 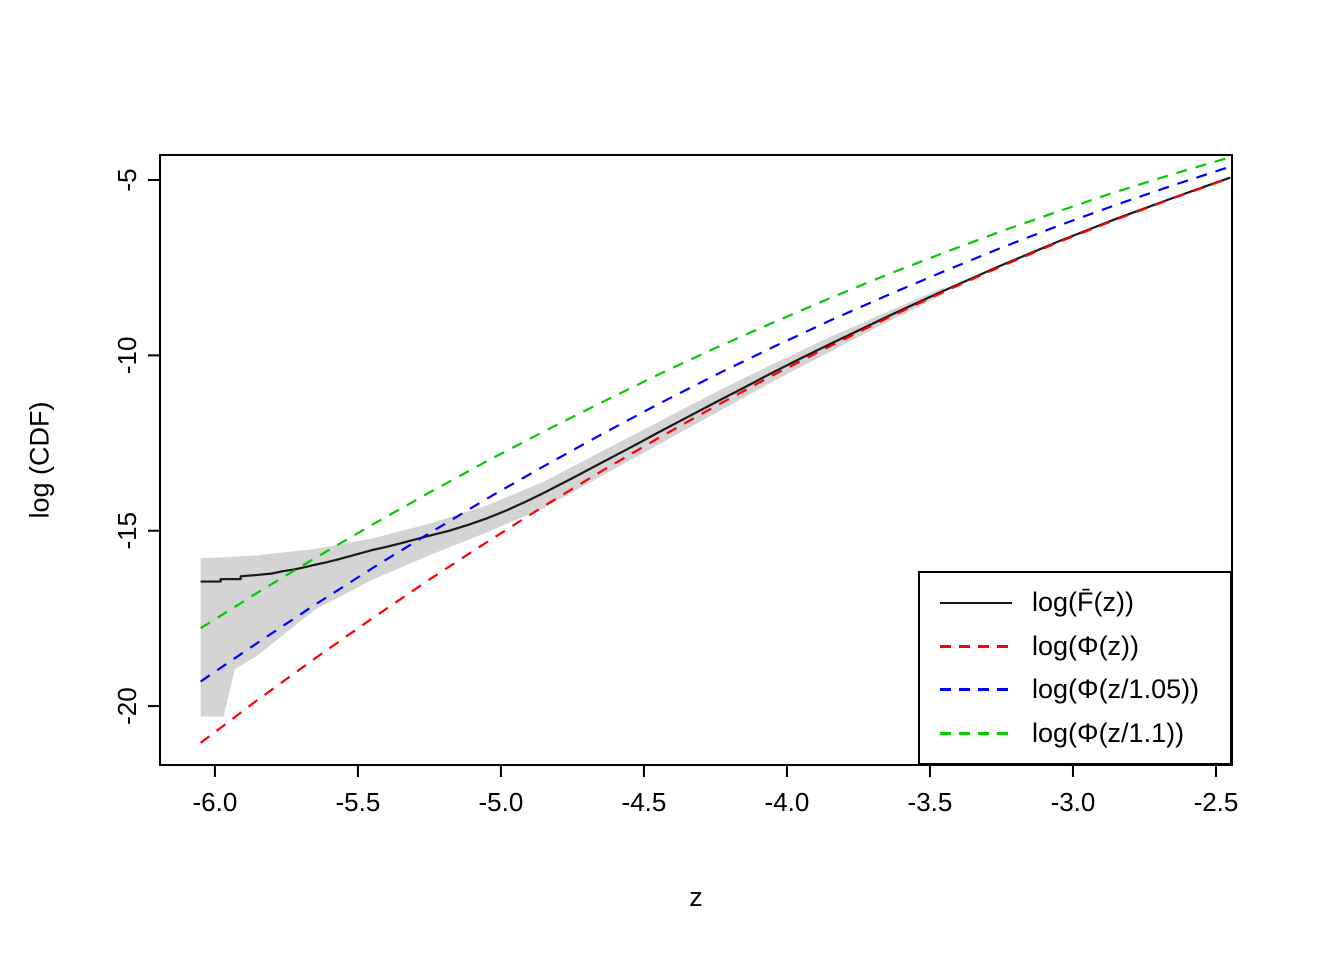 I want to click on legend-entry-phi-1-05: log(Φ(z/1.05)), so click(x=1075, y=689).